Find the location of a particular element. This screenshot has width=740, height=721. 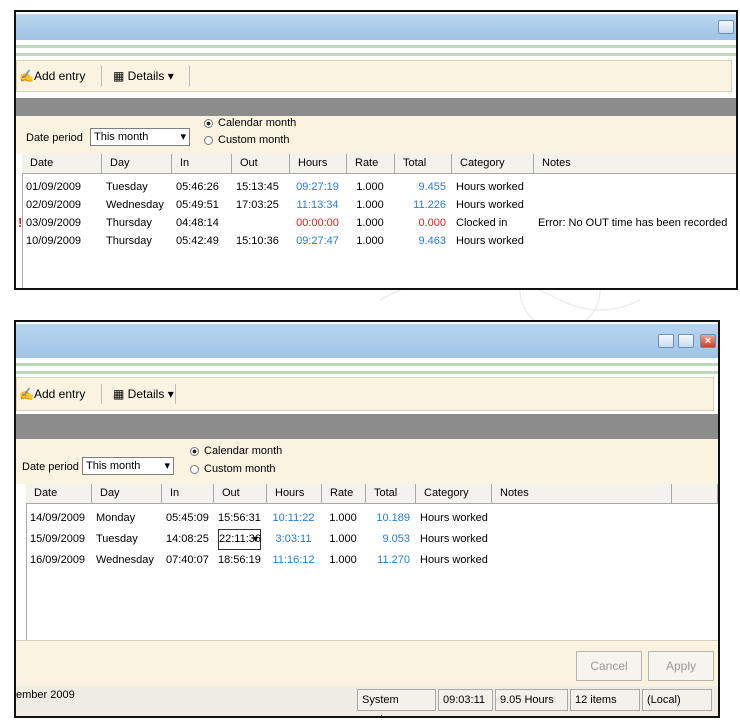

maximize-button is located at coordinates (686, 341).